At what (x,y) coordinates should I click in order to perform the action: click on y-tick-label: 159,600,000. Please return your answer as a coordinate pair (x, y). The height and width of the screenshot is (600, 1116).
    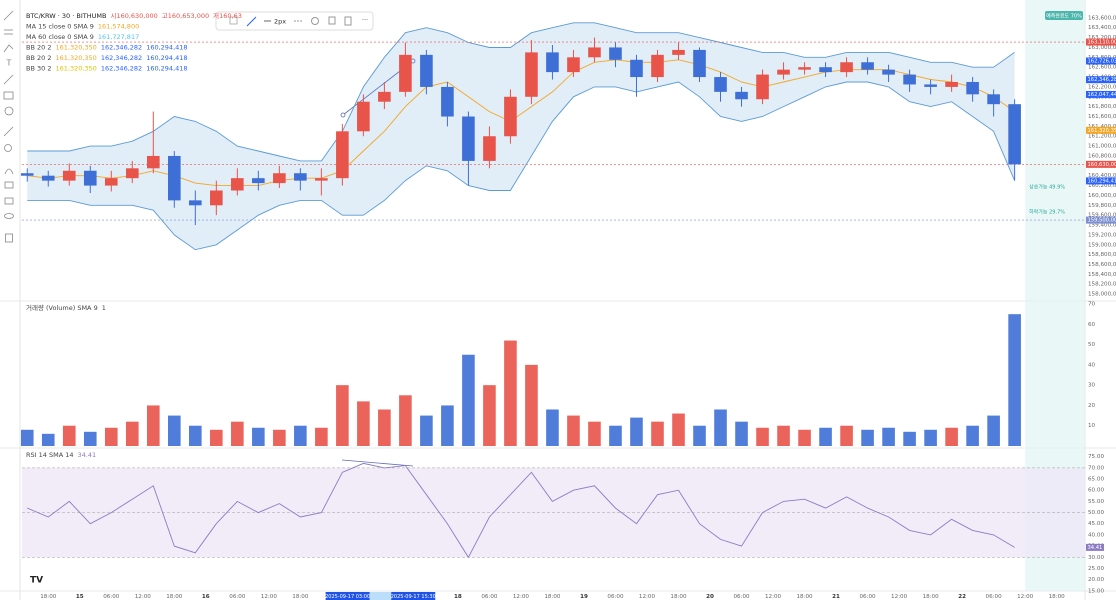
    Looking at the image, I should click on (1102, 216).